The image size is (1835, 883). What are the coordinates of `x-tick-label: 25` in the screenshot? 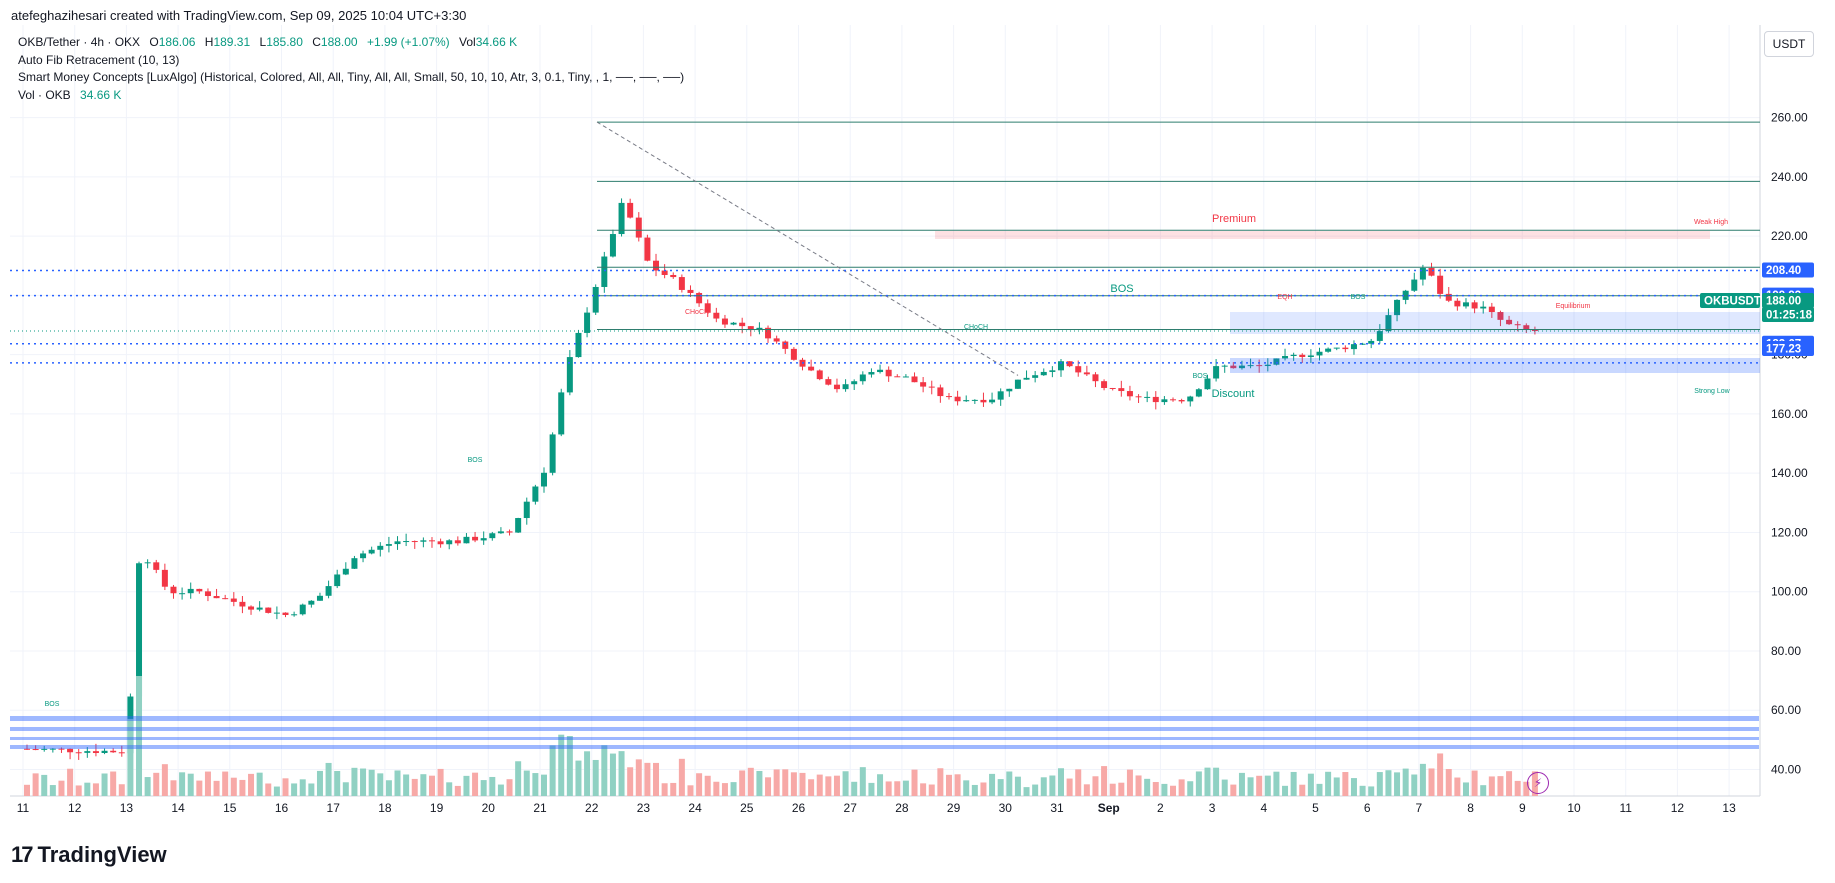 It's located at (747, 808).